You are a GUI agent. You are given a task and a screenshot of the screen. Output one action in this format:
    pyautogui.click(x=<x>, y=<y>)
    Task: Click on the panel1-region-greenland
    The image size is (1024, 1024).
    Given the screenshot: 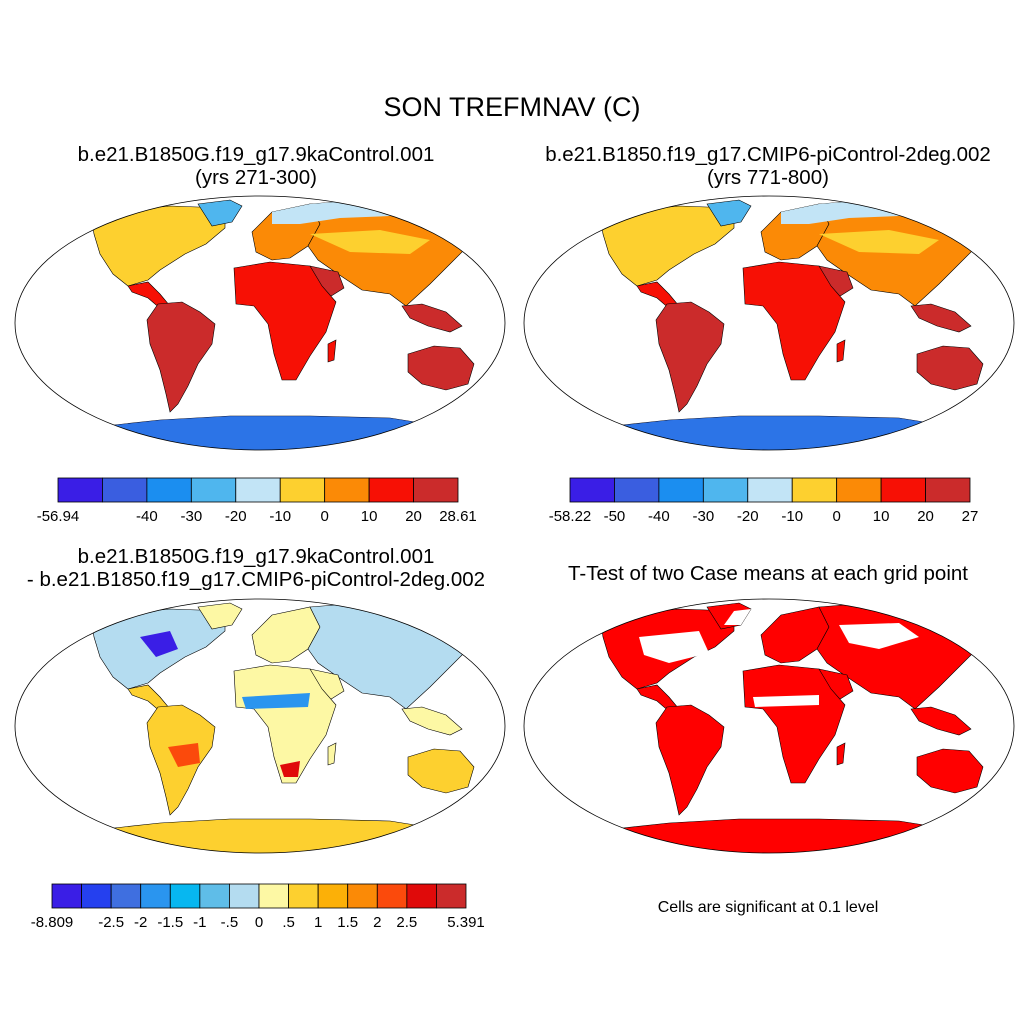 What is the action you would take?
    pyautogui.click(x=220, y=213)
    